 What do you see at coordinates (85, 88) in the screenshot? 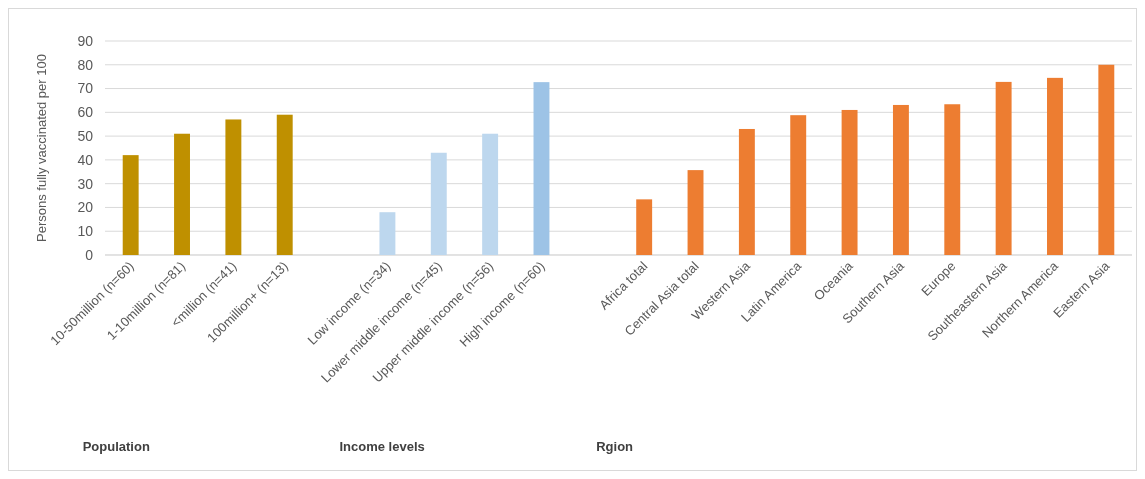
I see `y-tick-label: 70` at bounding box center [85, 88].